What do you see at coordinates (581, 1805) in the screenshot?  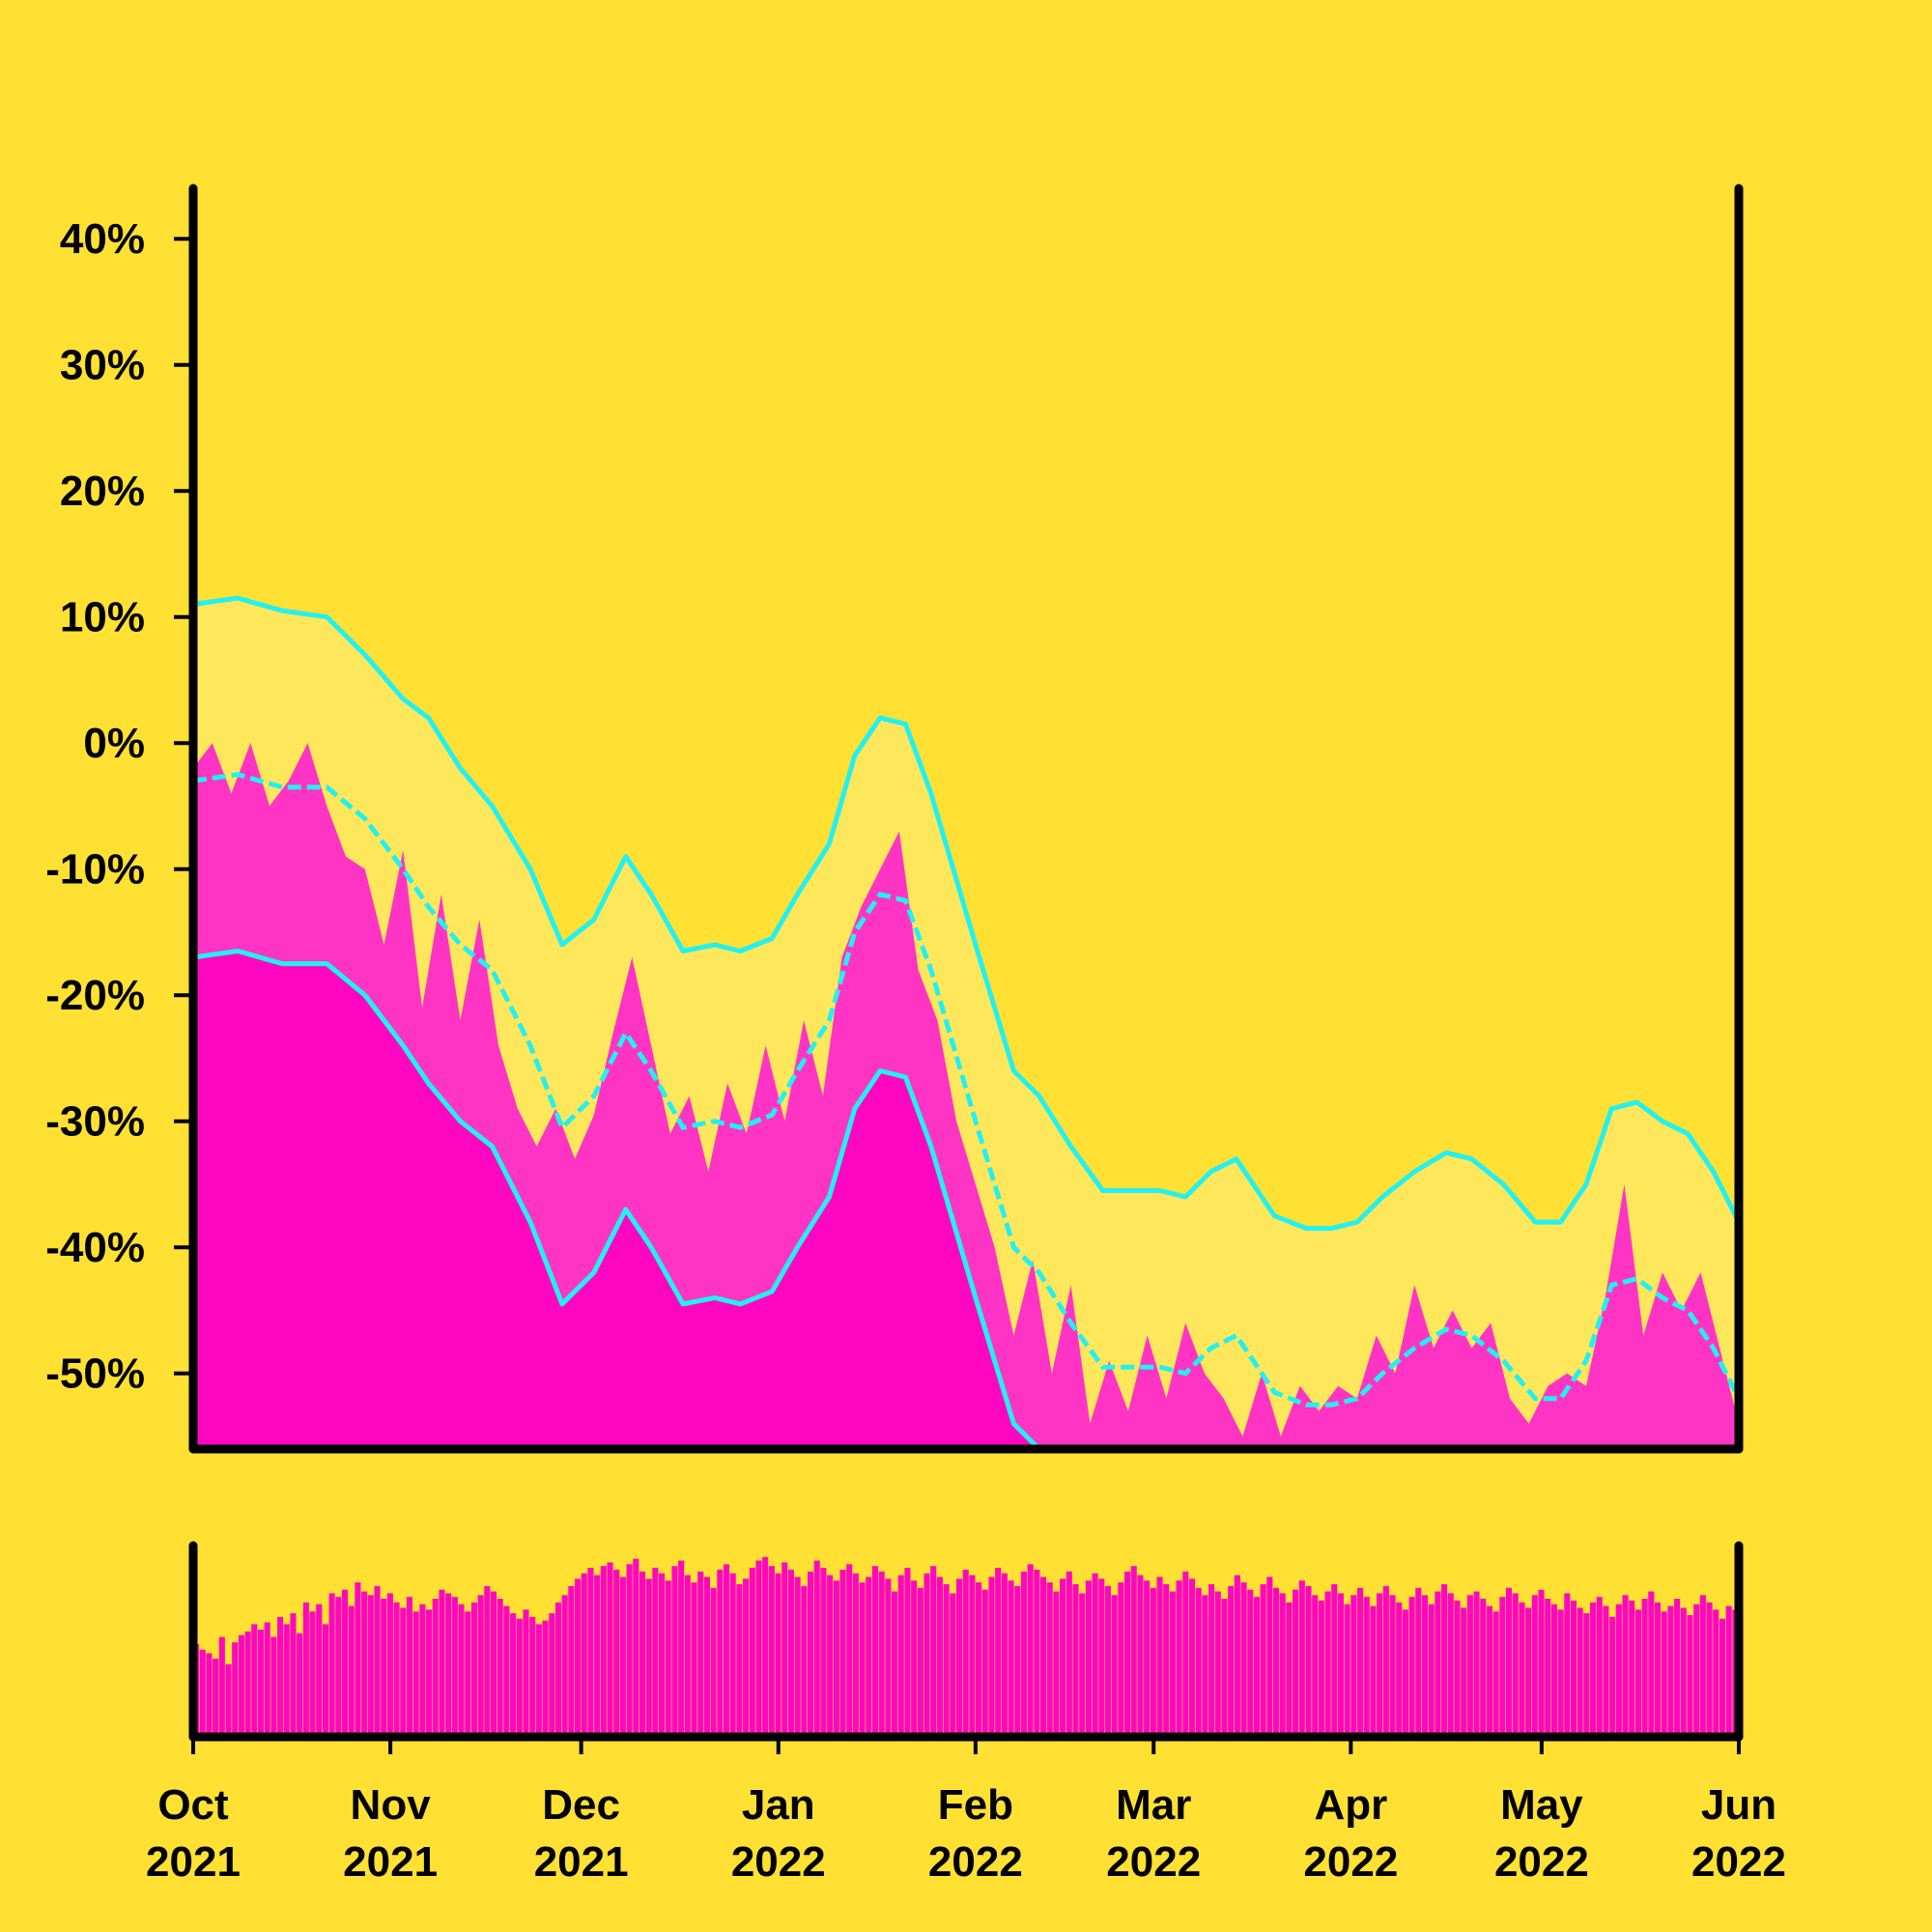 I see `x-tick-label-month: Dec` at bounding box center [581, 1805].